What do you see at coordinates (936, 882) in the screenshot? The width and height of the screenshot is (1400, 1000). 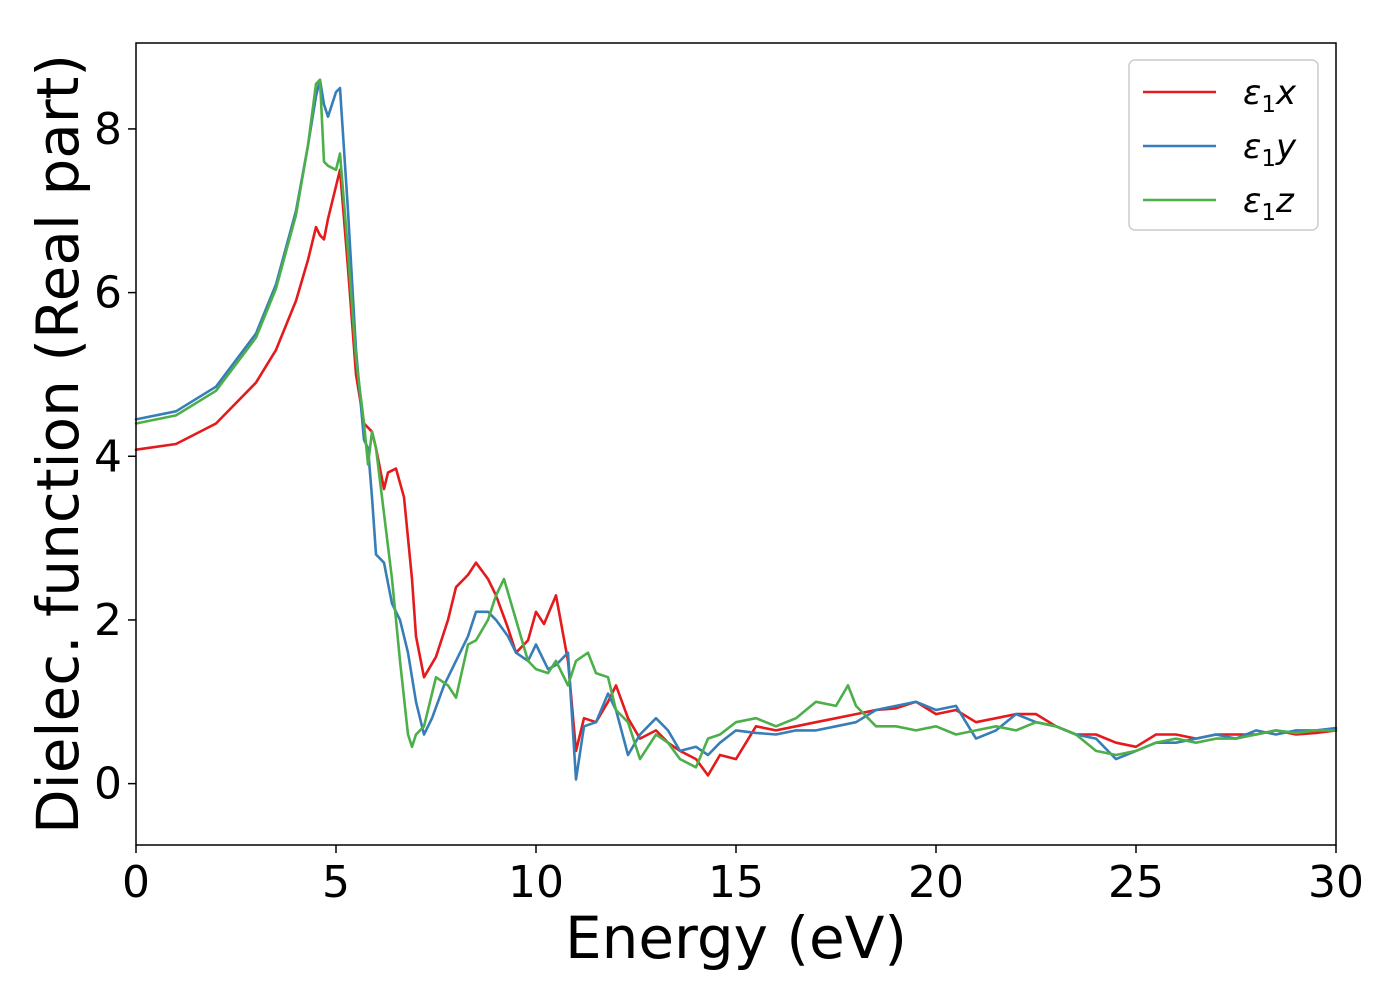 I see `x-tick-label: 20` at bounding box center [936, 882].